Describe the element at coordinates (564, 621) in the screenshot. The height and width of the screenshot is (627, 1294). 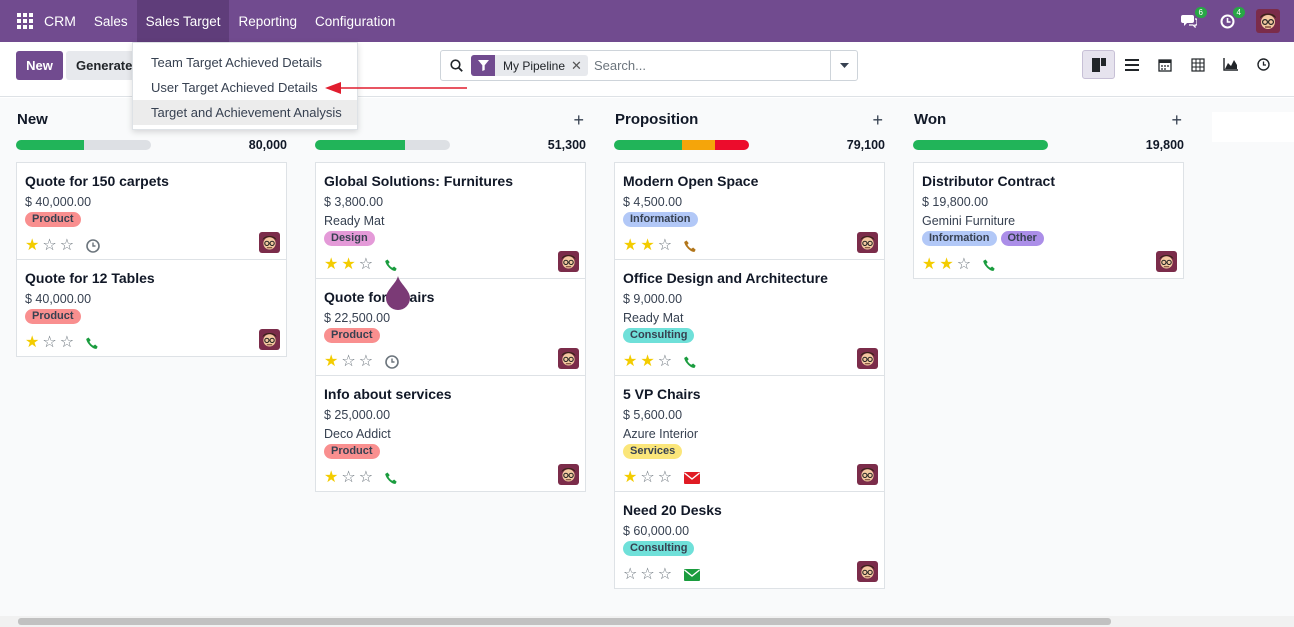
I see `scrollbar-thumb` at that location.